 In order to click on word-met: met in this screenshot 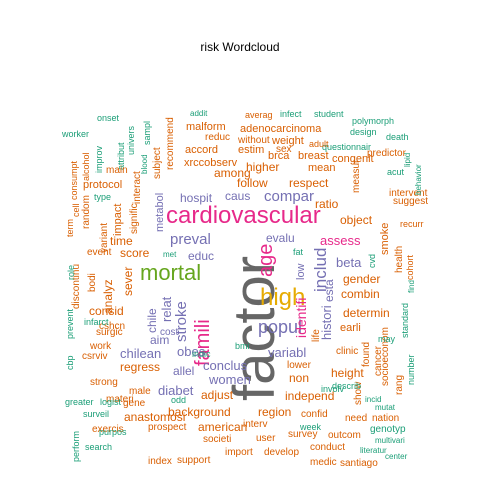, I will do `click(170, 254)`.